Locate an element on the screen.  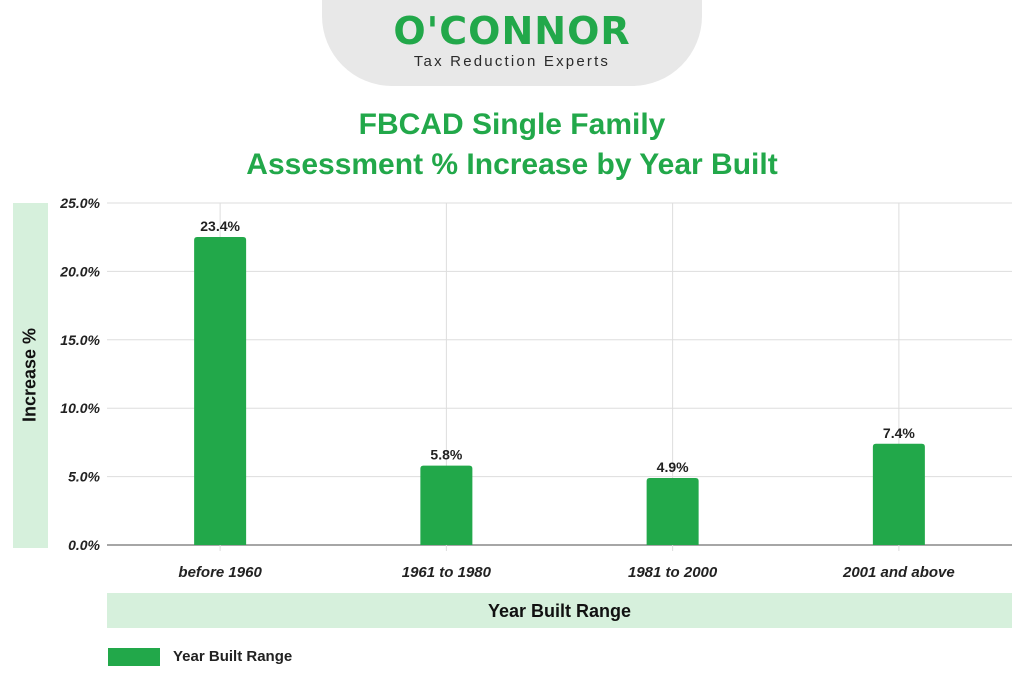
y-axis-label-band is located at coordinates (30, 375).